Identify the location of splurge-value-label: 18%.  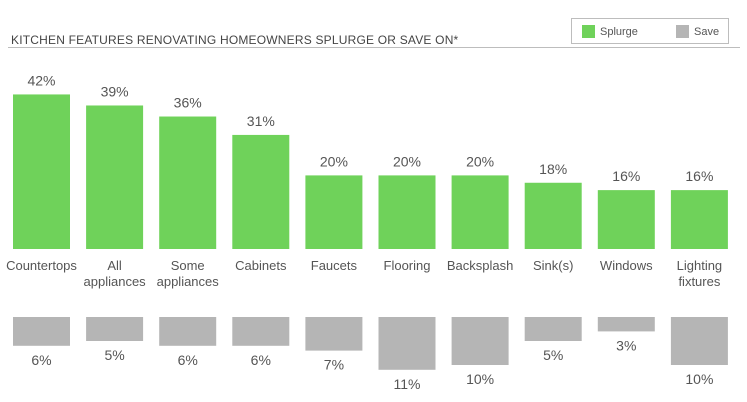
(553, 169).